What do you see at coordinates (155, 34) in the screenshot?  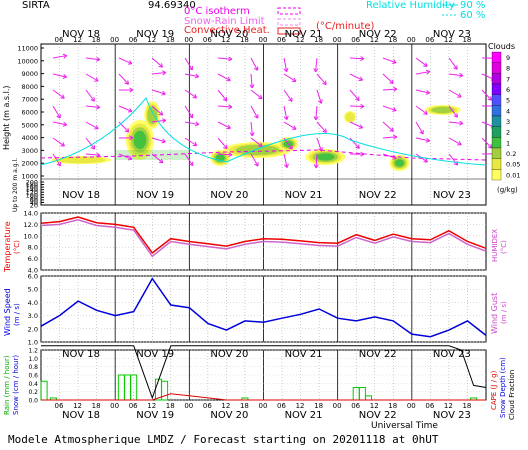 I see `top-day-label: NOV 19` at bounding box center [155, 34].